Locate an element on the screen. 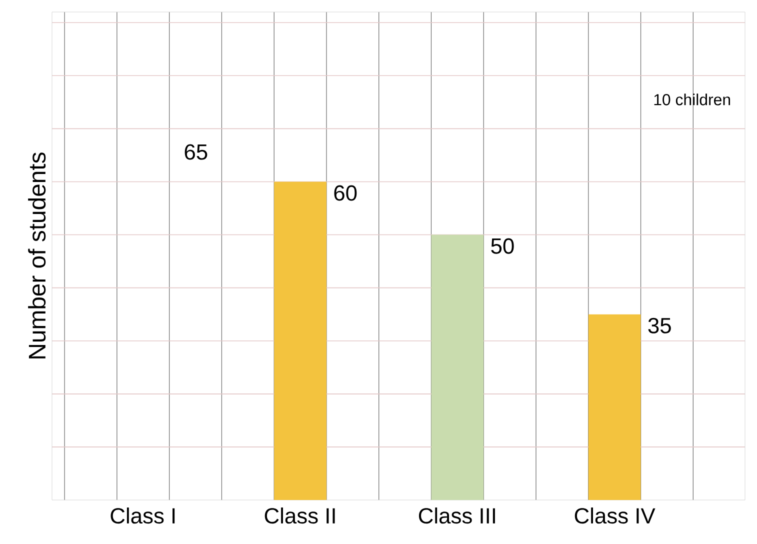 The image size is (757, 544). data-label: 50 is located at coordinates (502, 246).